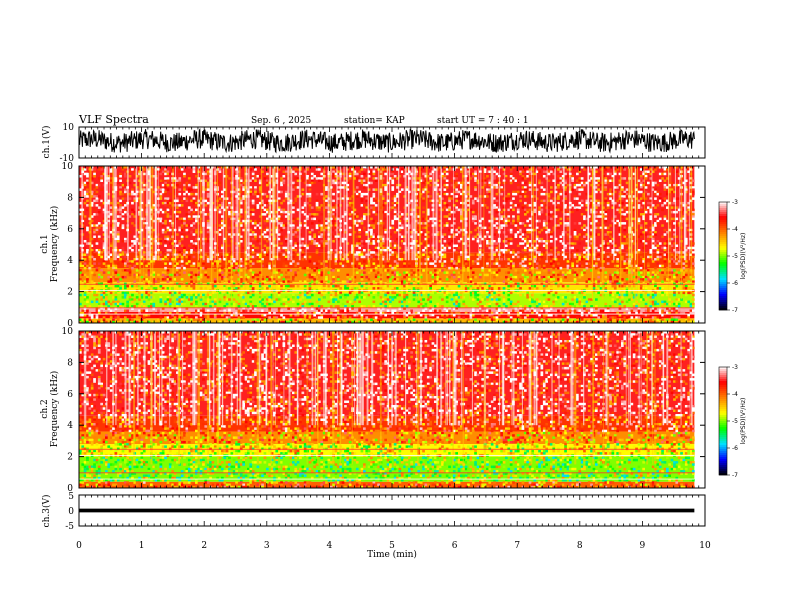 This screenshot has height=612, width=792. What do you see at coordinates (281, 121) in the screenshot?
I see `date-label: Sep. 6 , 2025` at bounding box center [281, 121].